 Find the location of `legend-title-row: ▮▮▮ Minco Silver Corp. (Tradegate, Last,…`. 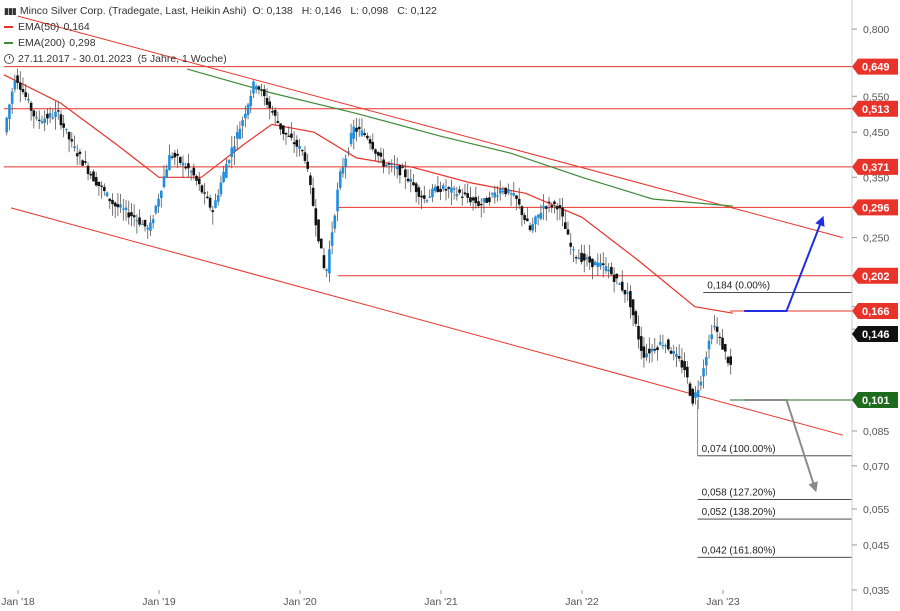

legend-title-row: ▮▮▮ Minco Silver Corp. (Tradegate, Last,… is located at coordinates (220, 11).